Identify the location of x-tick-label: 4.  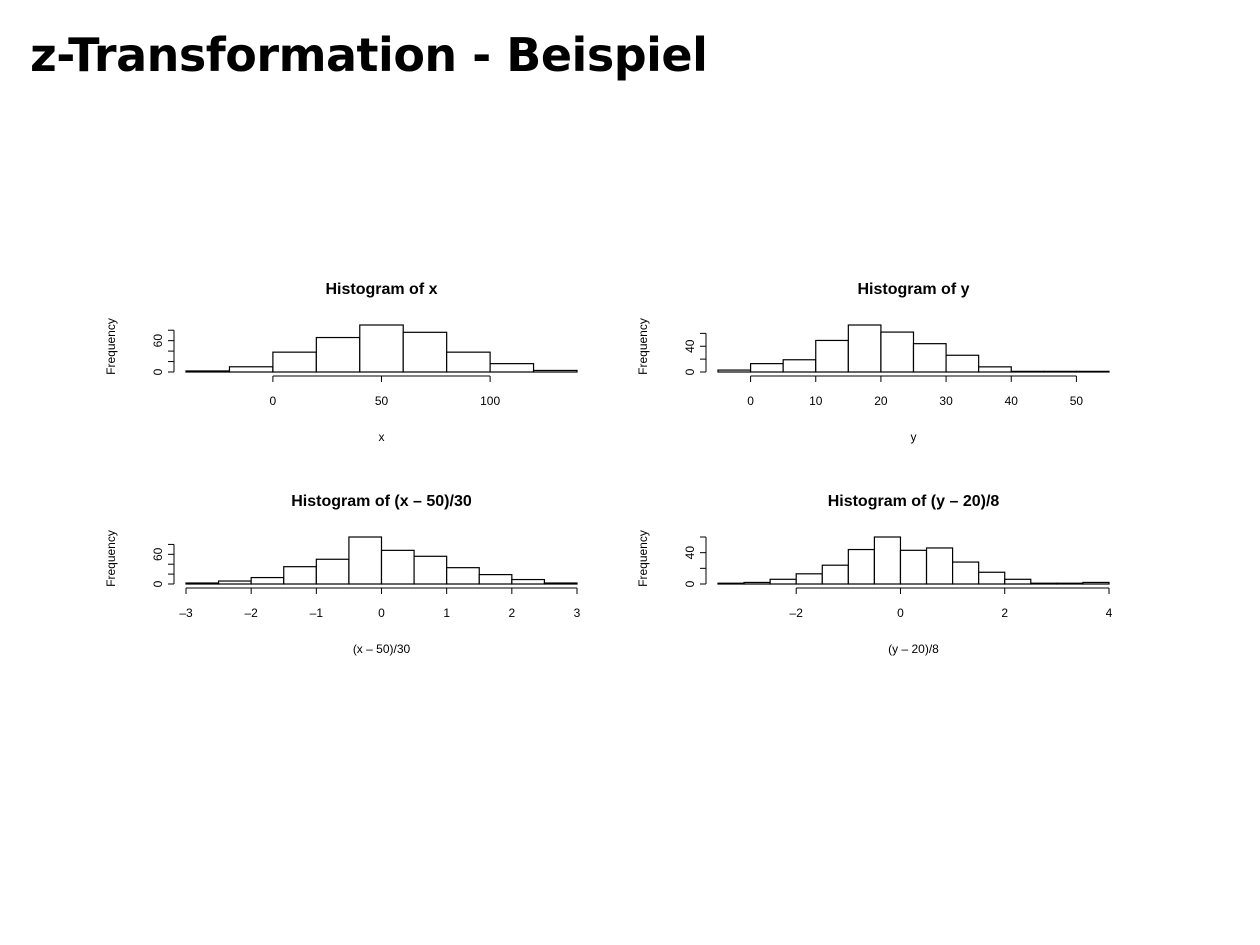
(1109, 613).